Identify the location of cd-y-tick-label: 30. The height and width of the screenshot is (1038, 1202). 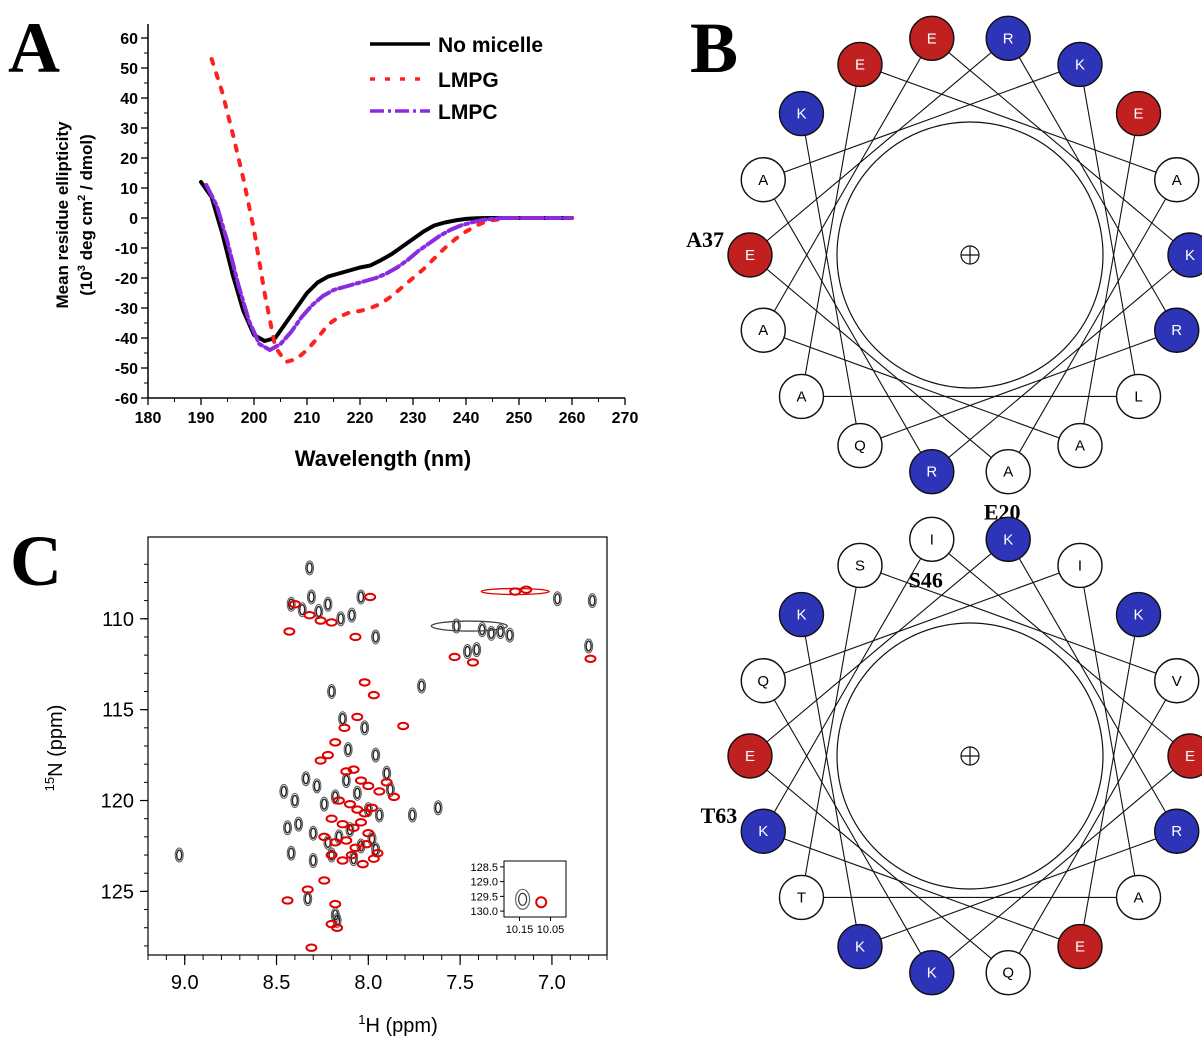
(129, 129).